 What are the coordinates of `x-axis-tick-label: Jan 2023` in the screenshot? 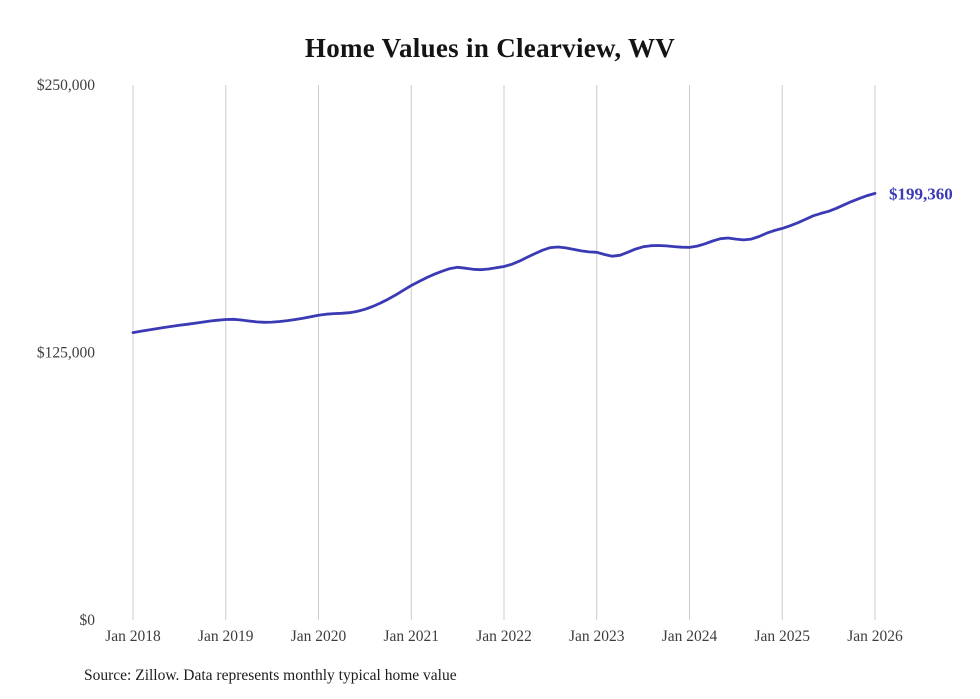 It's located at (597, 636).